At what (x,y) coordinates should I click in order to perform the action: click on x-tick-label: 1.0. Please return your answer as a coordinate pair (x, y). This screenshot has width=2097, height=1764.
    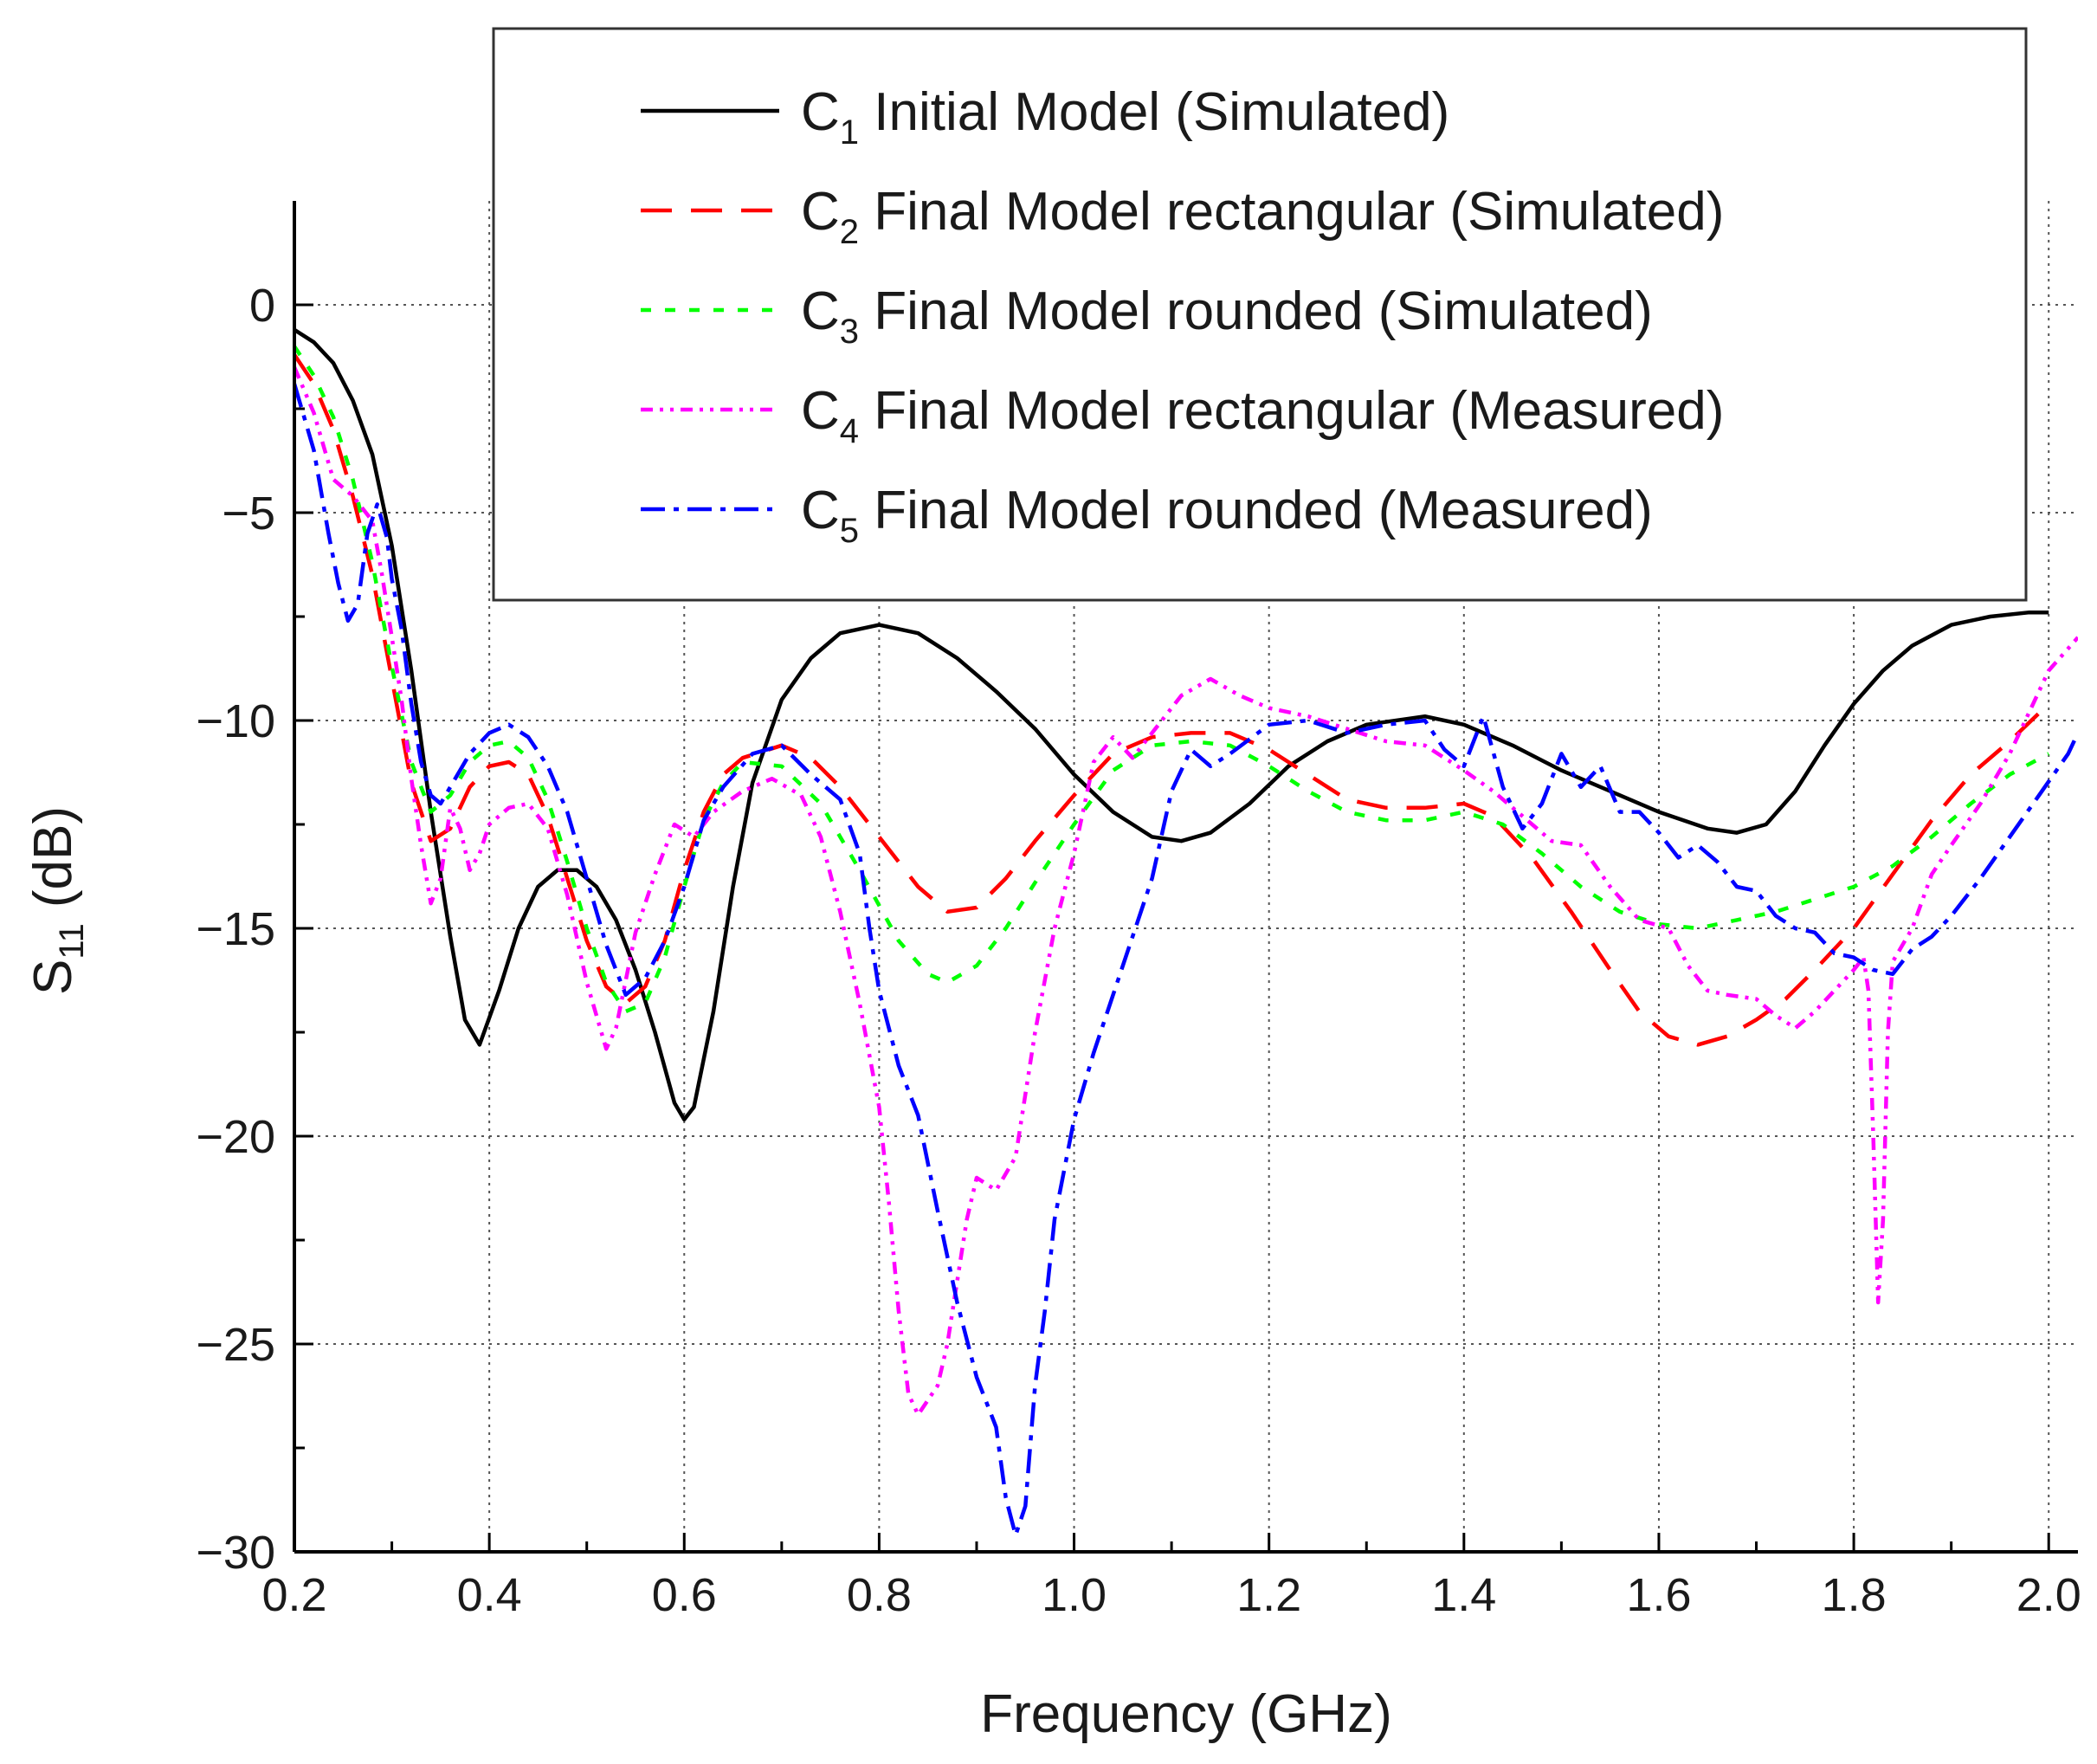
    Looking at the image, I should click on (1074, 1595).